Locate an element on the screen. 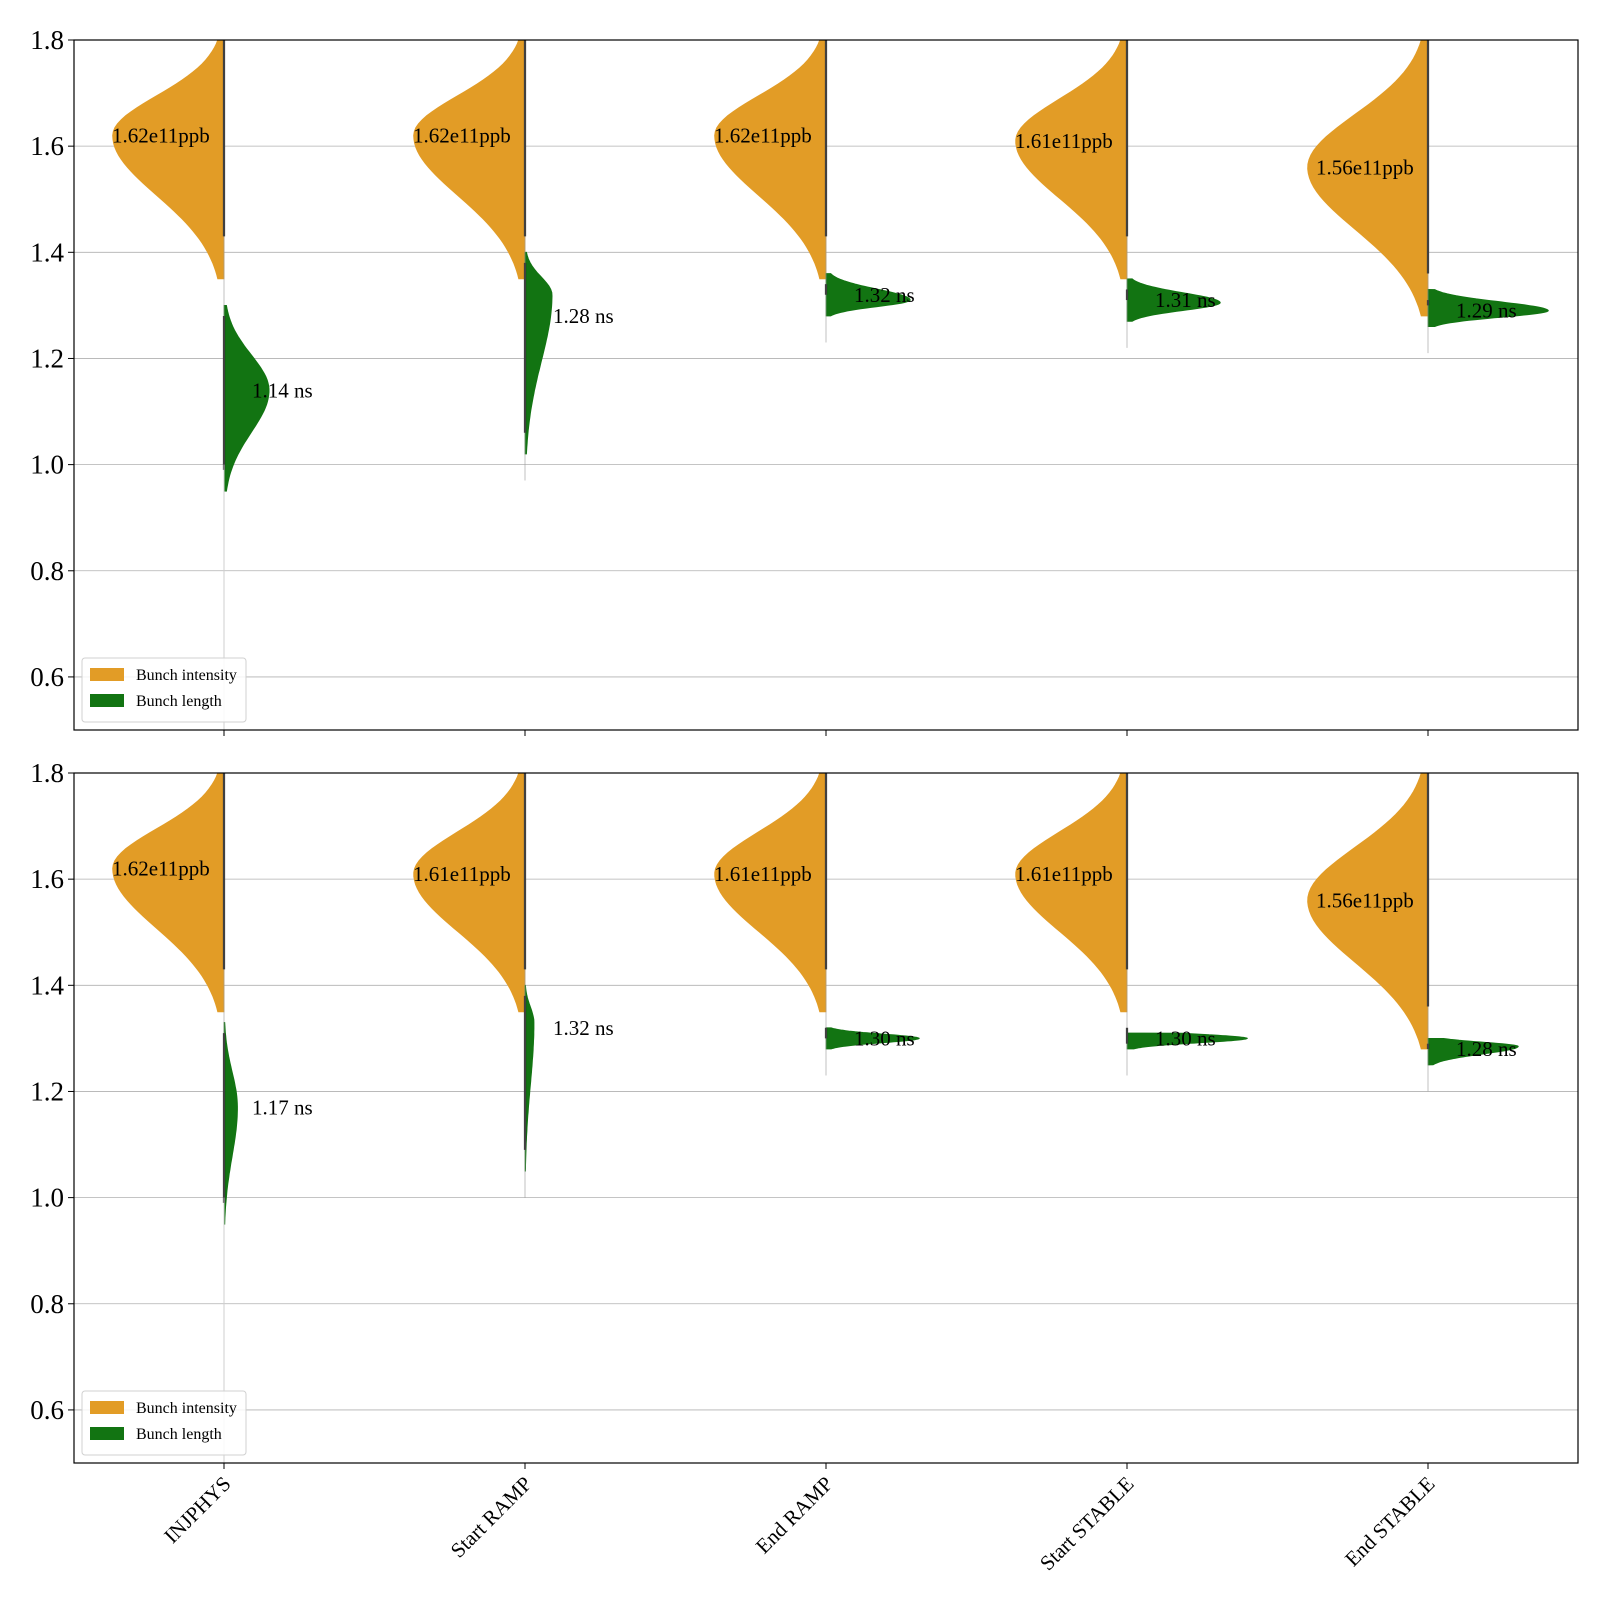  x-tick-label: End RAMP is located at coordinates (794, 1515).